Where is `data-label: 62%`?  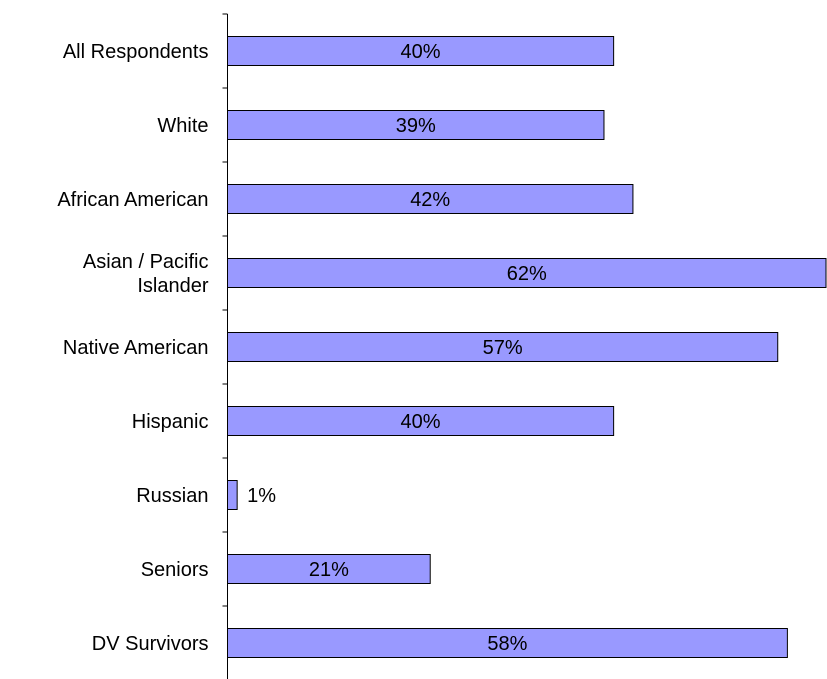 data-label: 62% is located at coordinates (527, 274).